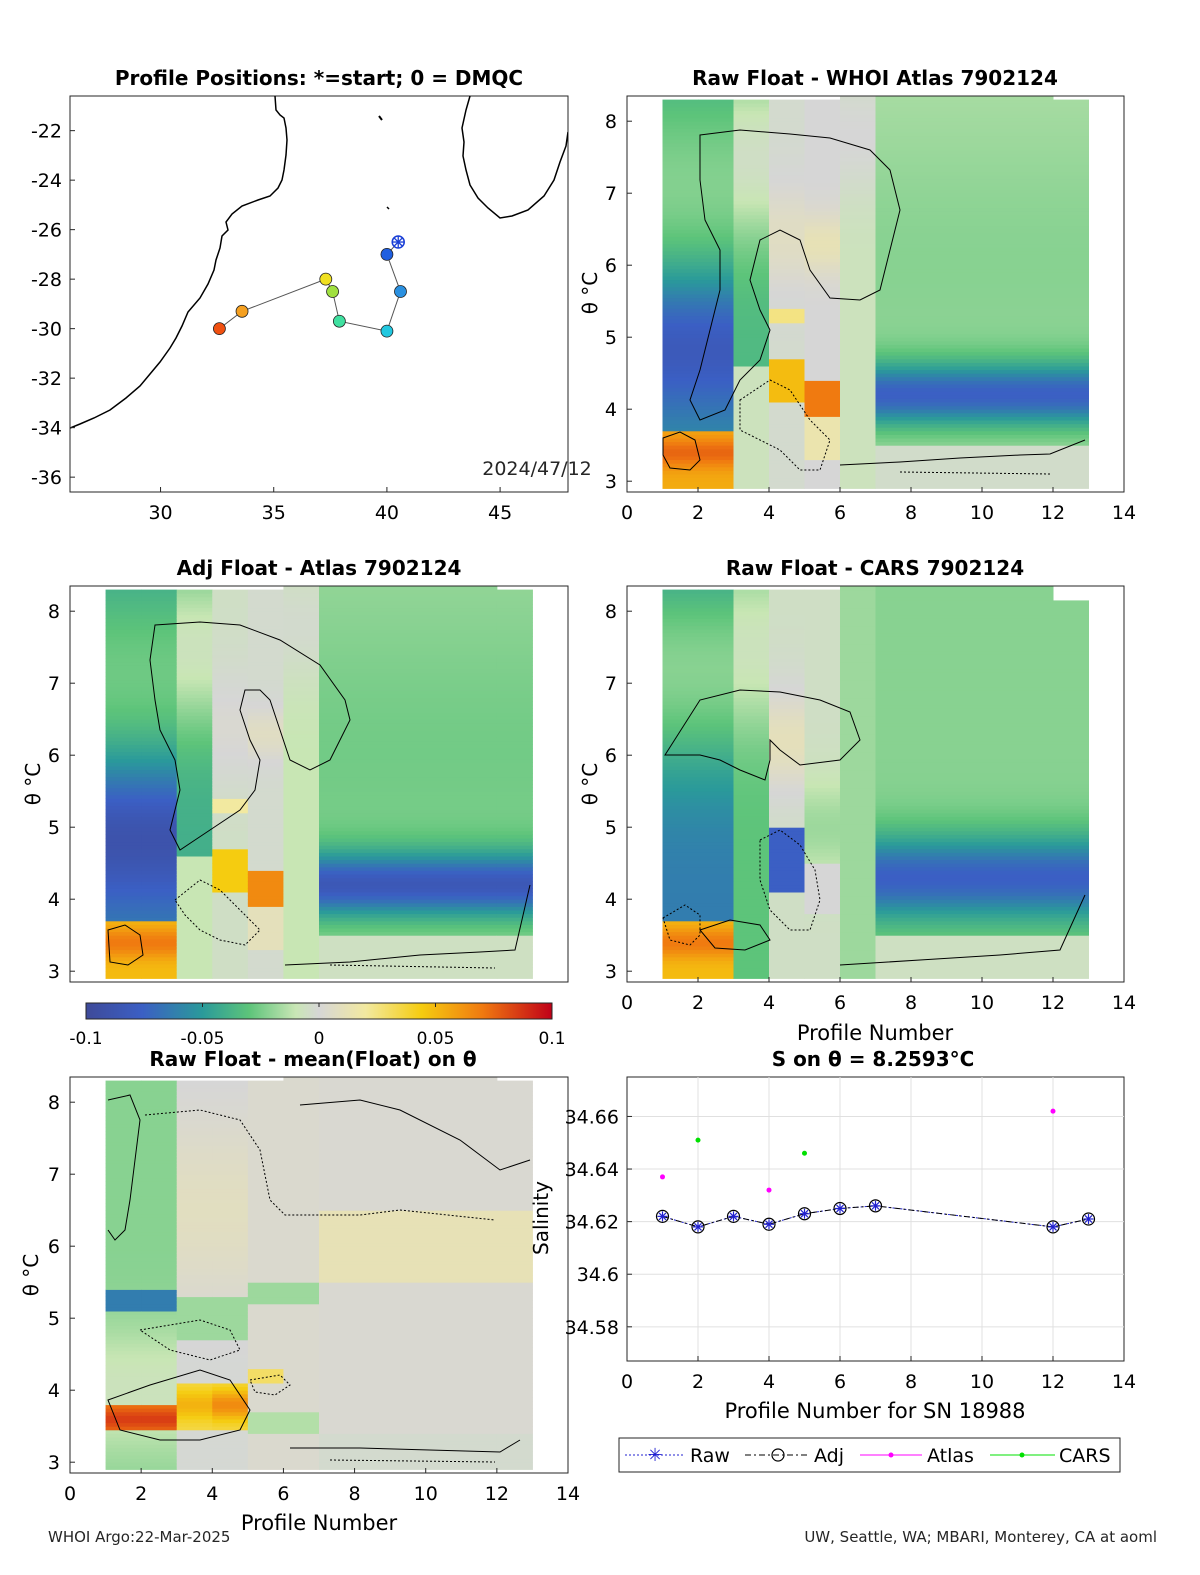  I want to click on heatmap-xtick-label: 0, so click(627, 1003).